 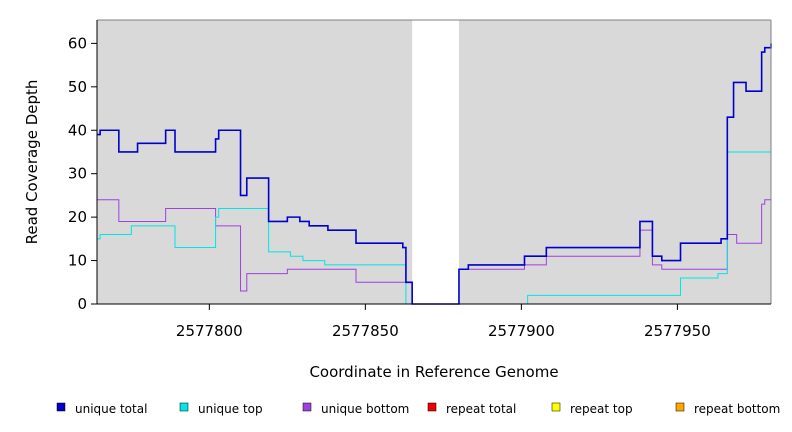 What do you see at coordinates (521, 331) in the screenshot?
I see `x-tick-label-2577900: 2577900` at bounding box center [521, 331].